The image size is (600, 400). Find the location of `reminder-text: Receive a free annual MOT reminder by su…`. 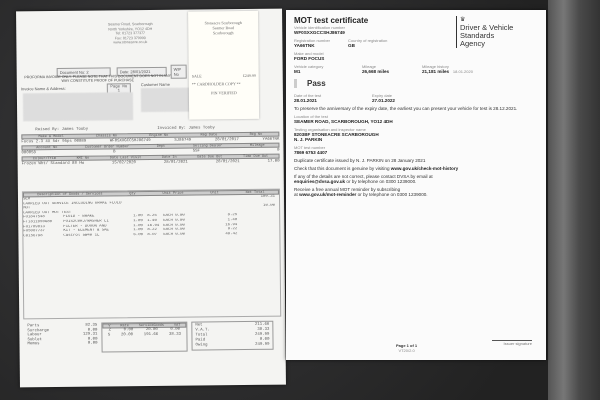

reminder-text: Receive a free annual MOT reminder by su… is located at coordinates (347, 189).